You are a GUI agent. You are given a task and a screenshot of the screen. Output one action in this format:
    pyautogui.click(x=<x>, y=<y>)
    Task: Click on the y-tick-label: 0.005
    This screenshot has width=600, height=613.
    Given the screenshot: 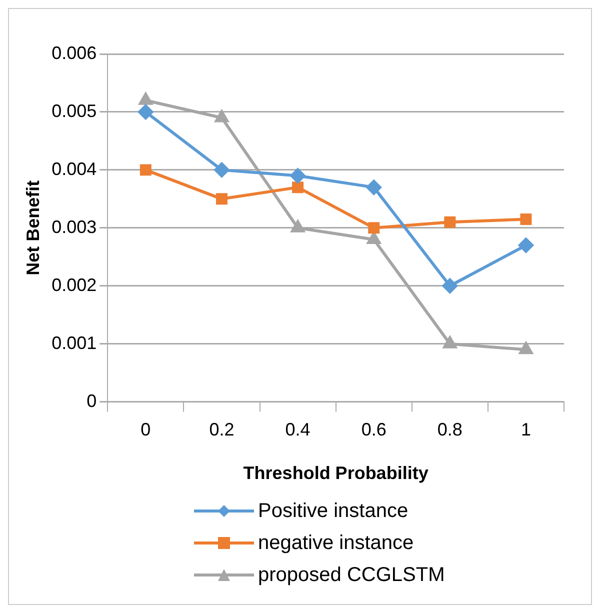 What is the action you would take?
    pyautogui.click(x=74, y=110)
    